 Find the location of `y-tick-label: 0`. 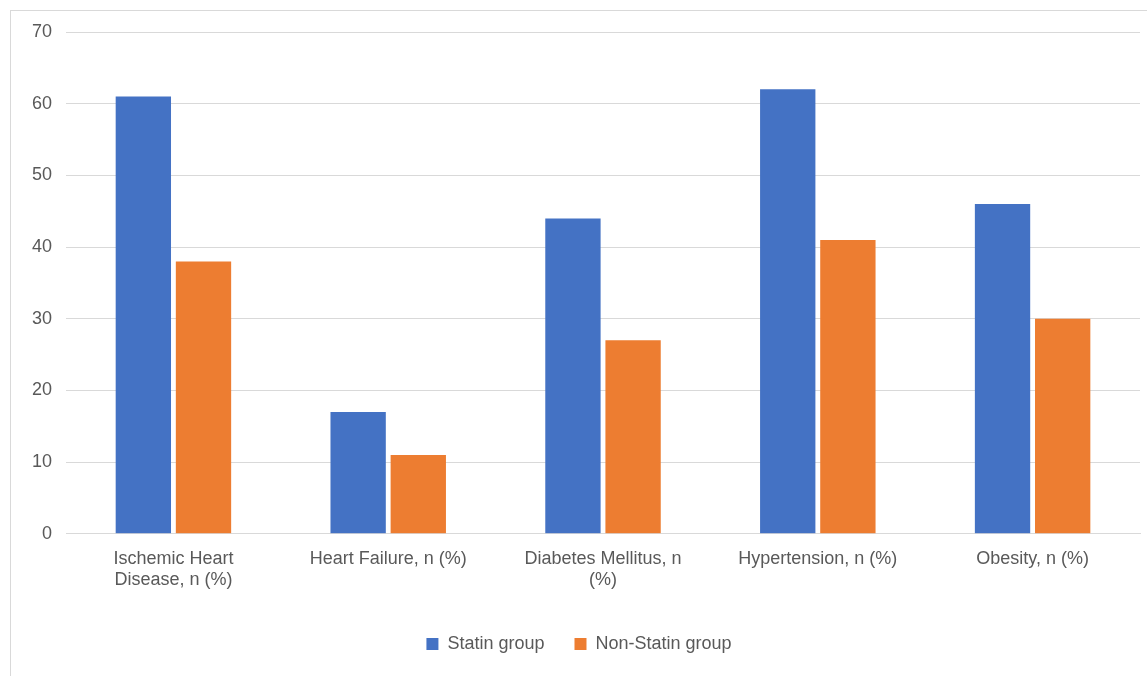

y-tick-label: 0 is located at coordinates (47, 532).